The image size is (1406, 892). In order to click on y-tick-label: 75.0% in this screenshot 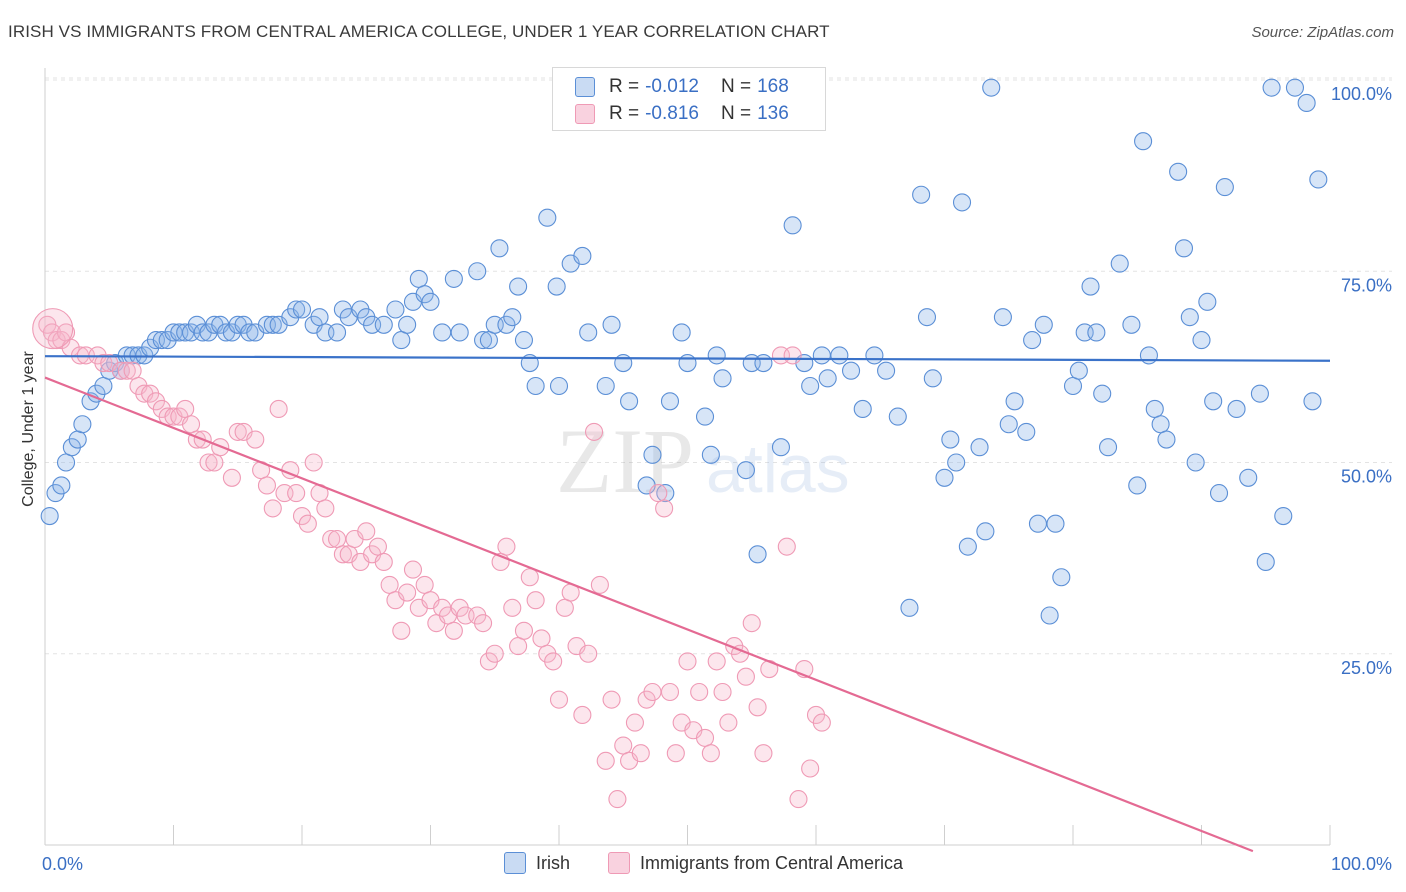, I will do `click(1366, 285)`.